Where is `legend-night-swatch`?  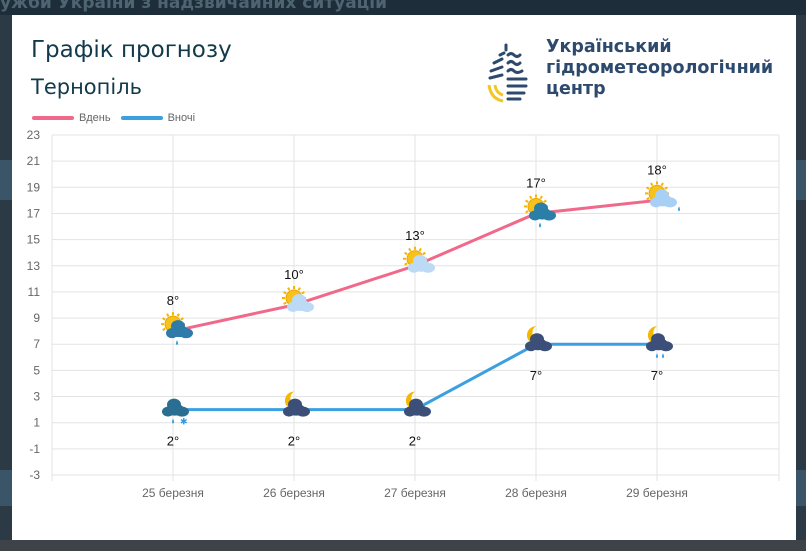 legend-night-swatch is located at coordinates (141, 118).